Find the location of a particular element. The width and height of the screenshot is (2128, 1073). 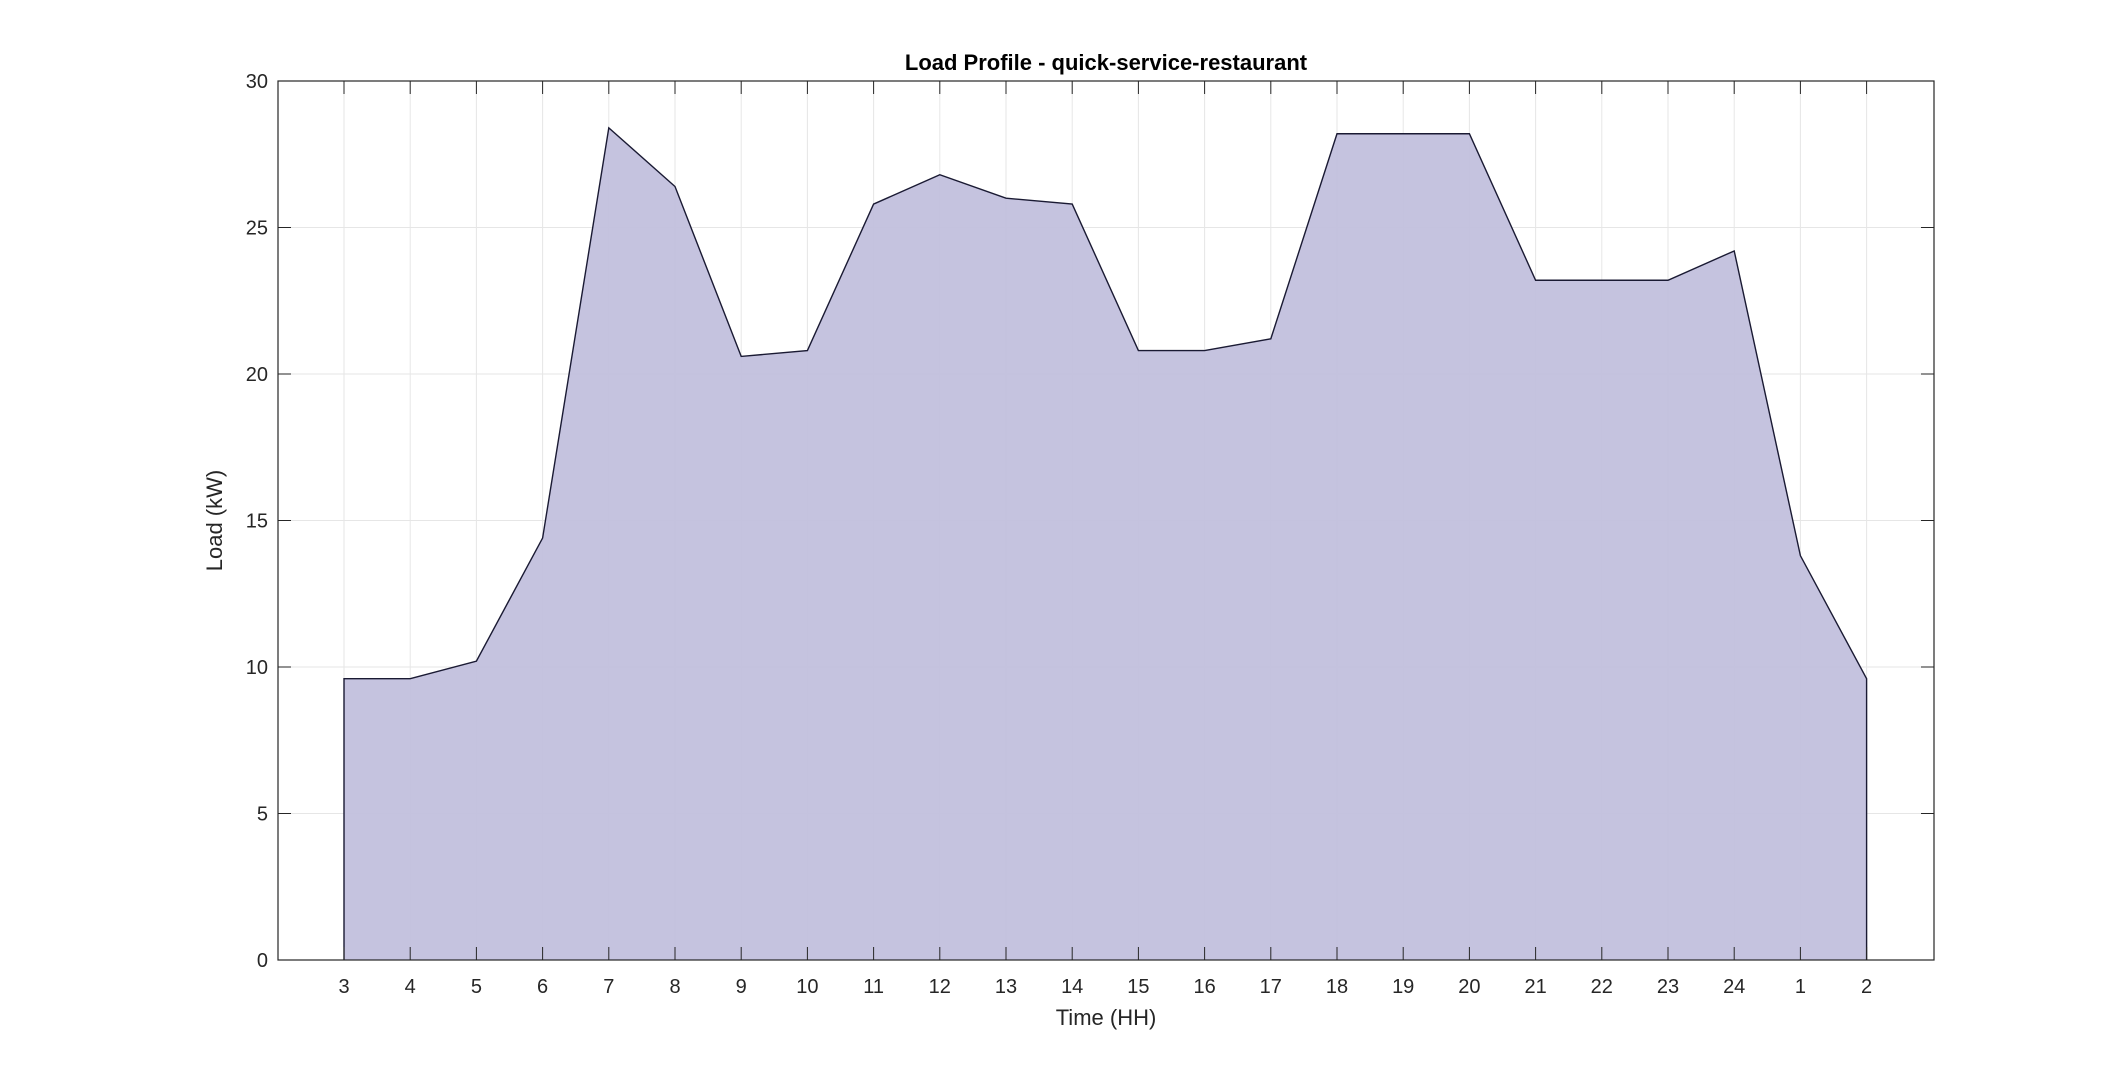

x-tick-label: 14 is located at coordinates (1072, 987).